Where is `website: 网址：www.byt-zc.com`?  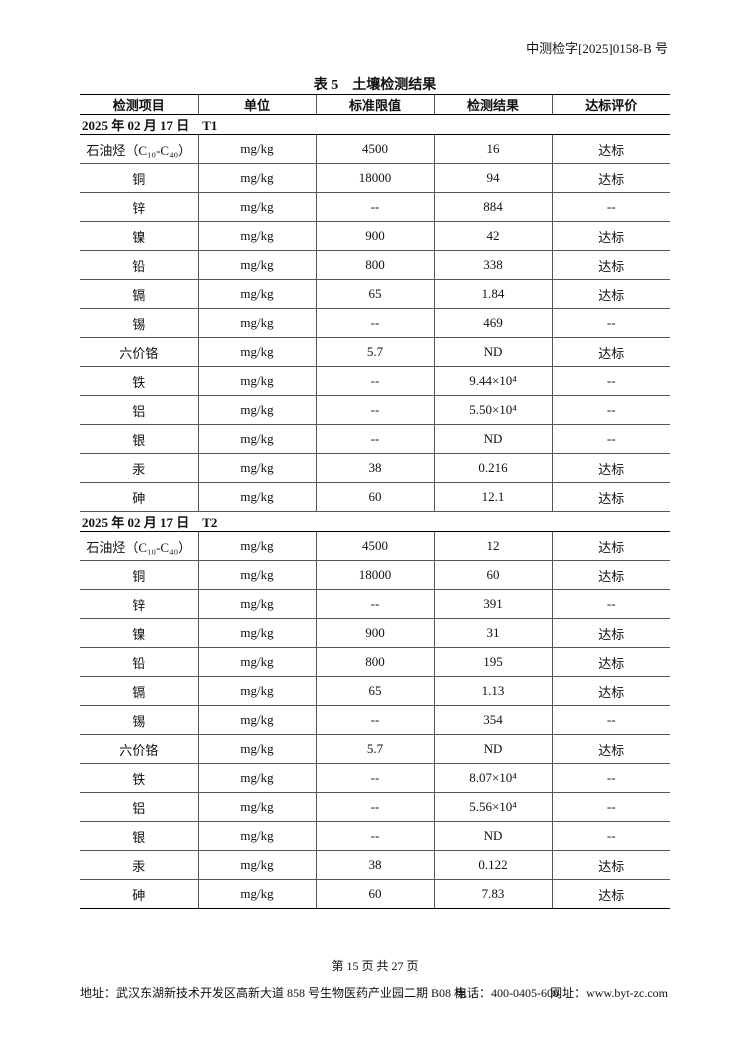 website: 网址：www.byt-zc.com is located at coordinates (609, 993).